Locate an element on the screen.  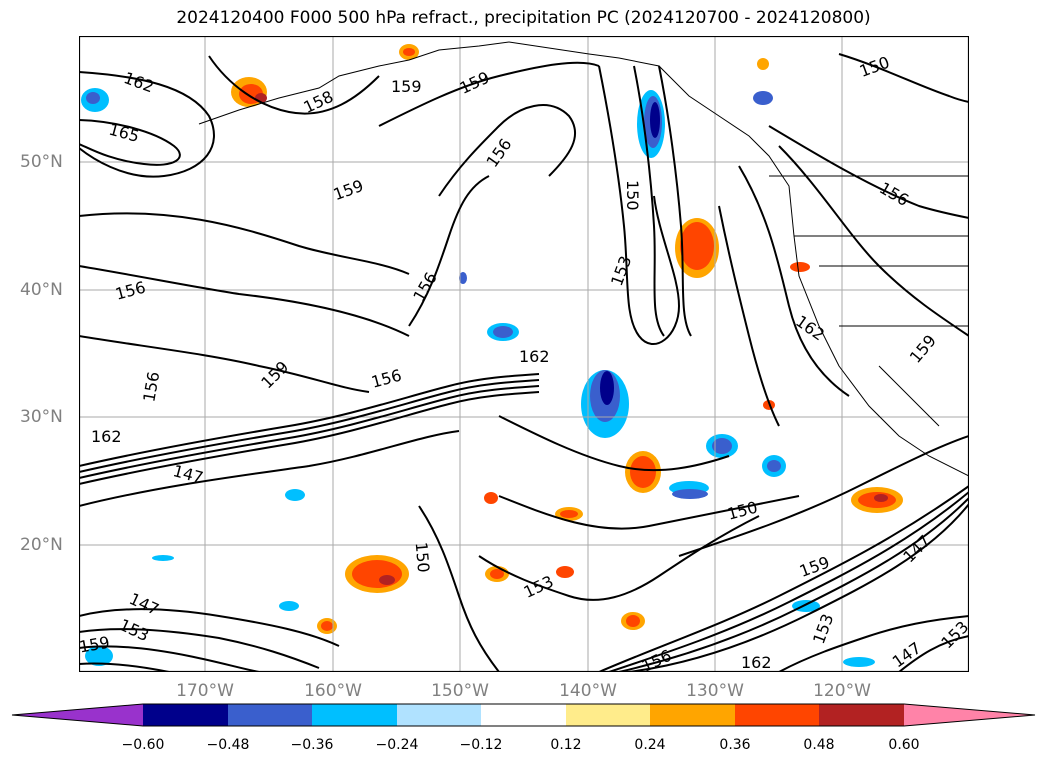
state-border is located at coordinates (869, 301).